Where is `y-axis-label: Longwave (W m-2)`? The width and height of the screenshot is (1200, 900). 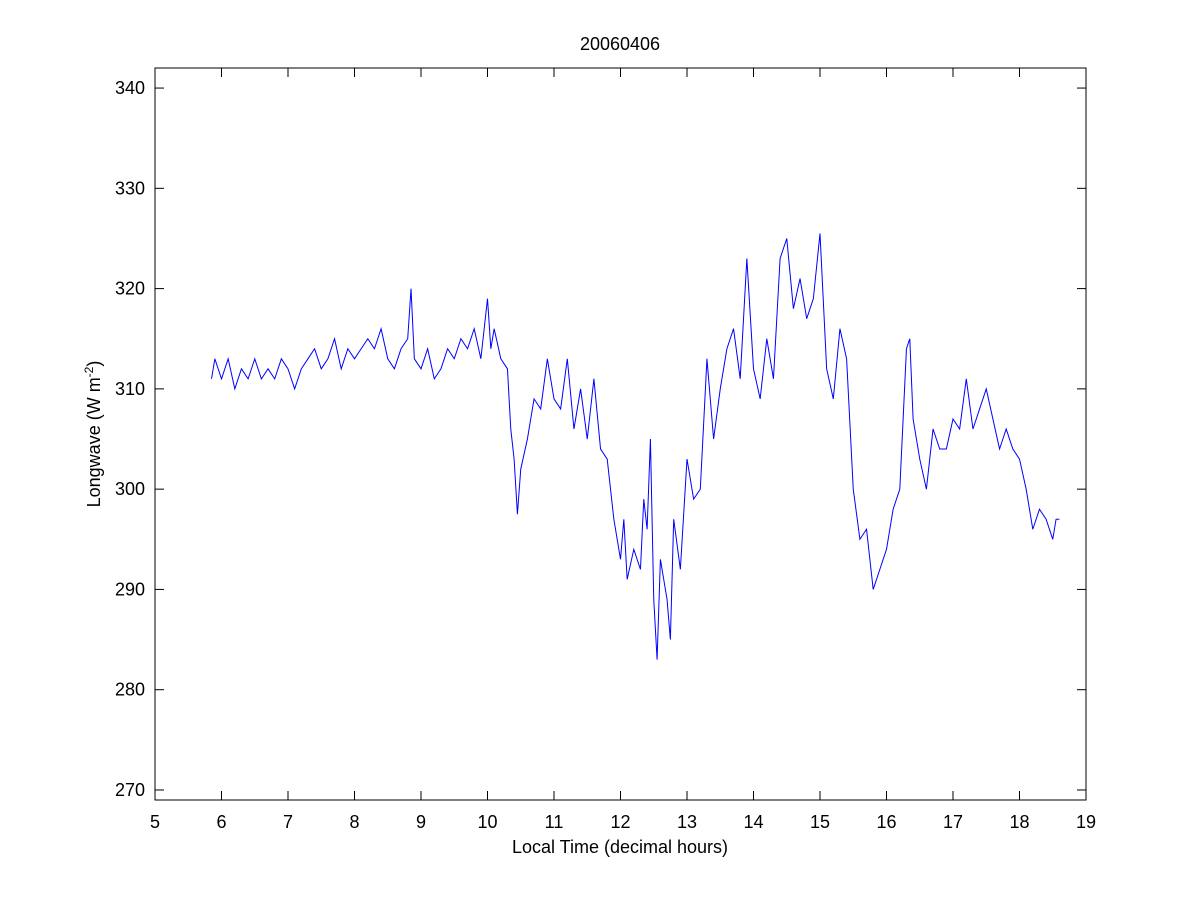
y-axis-label: Longwave (W m-2) is located at coordinates (93, 434).